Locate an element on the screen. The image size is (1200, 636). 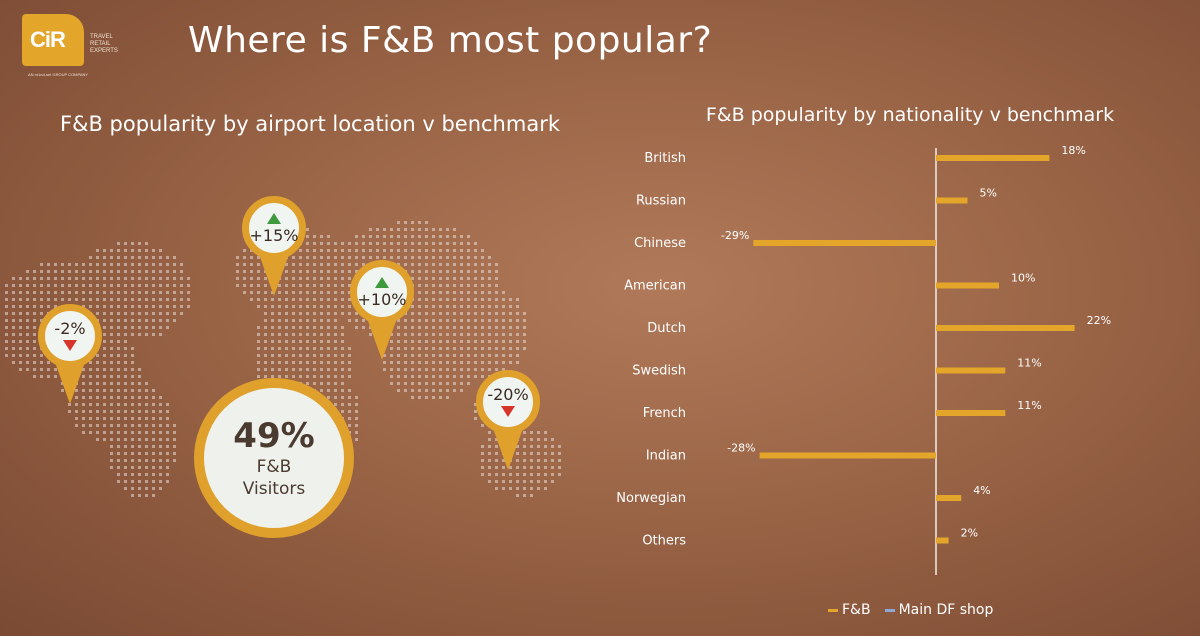
category-label: Chinese is located at coordinates (660, 243).